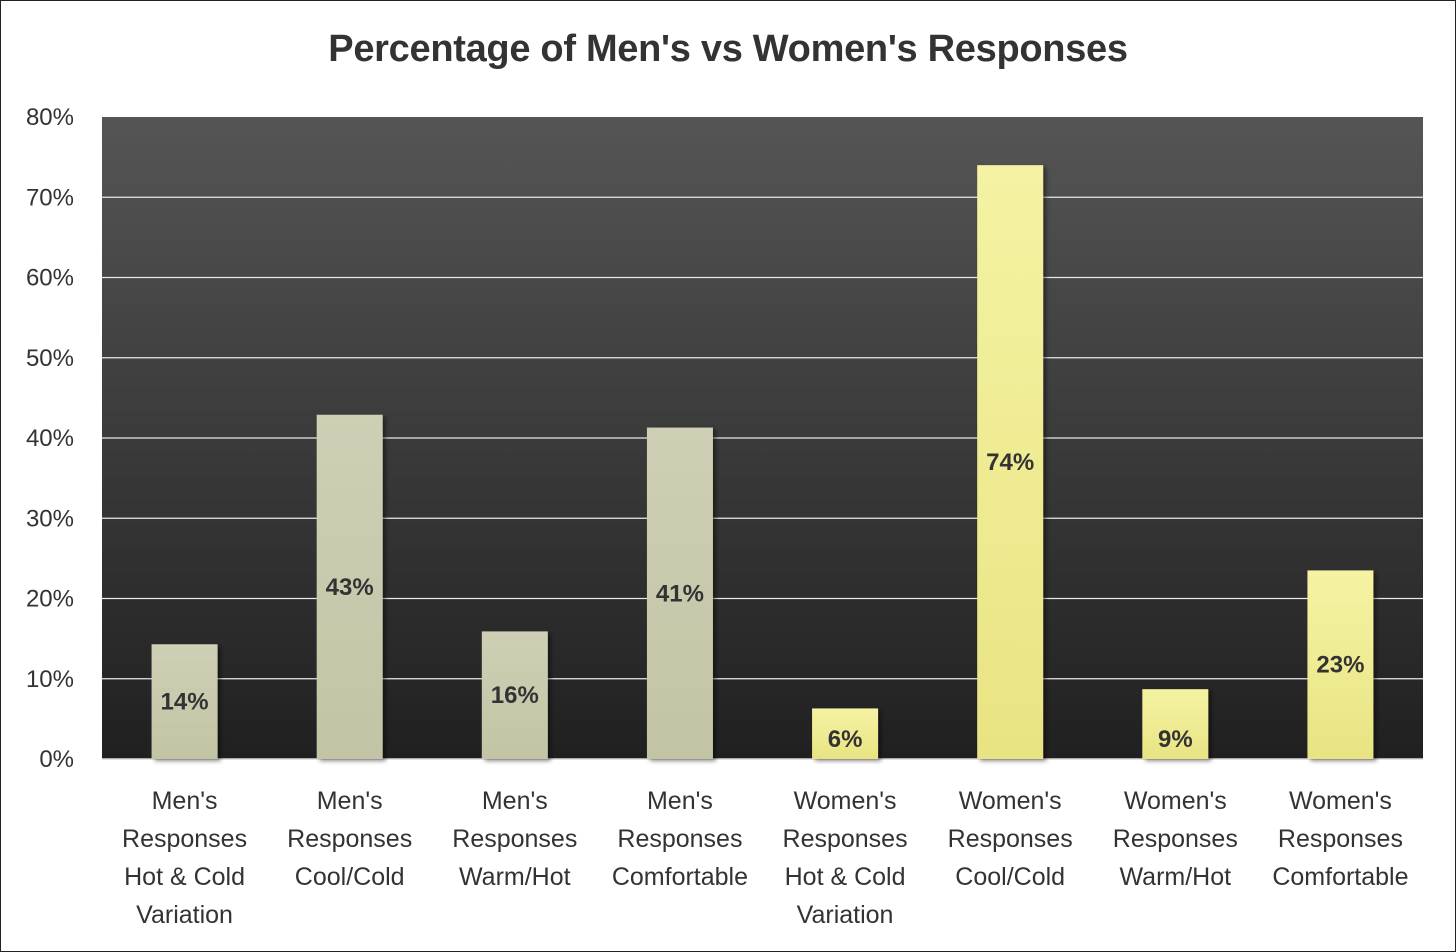 The image size is (1456, 952). What do you see at coordinates (680, 839) in the screenshot?
I see `category-label: Men's Responses Comfortable` at bounding box center [680, 839].